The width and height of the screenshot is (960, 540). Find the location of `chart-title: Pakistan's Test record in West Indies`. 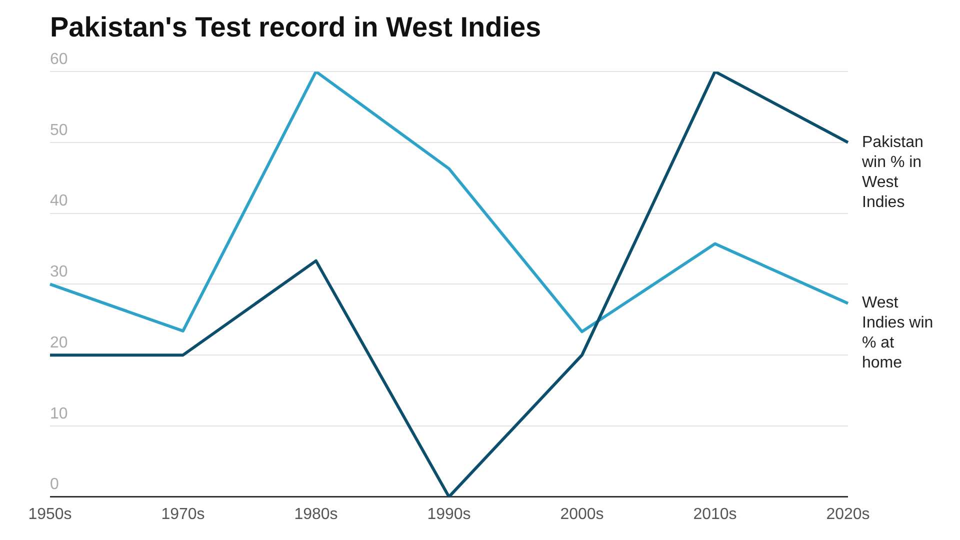

chart-title: Pakistan's Test record in West Indies is located at coordinates (296, 27).